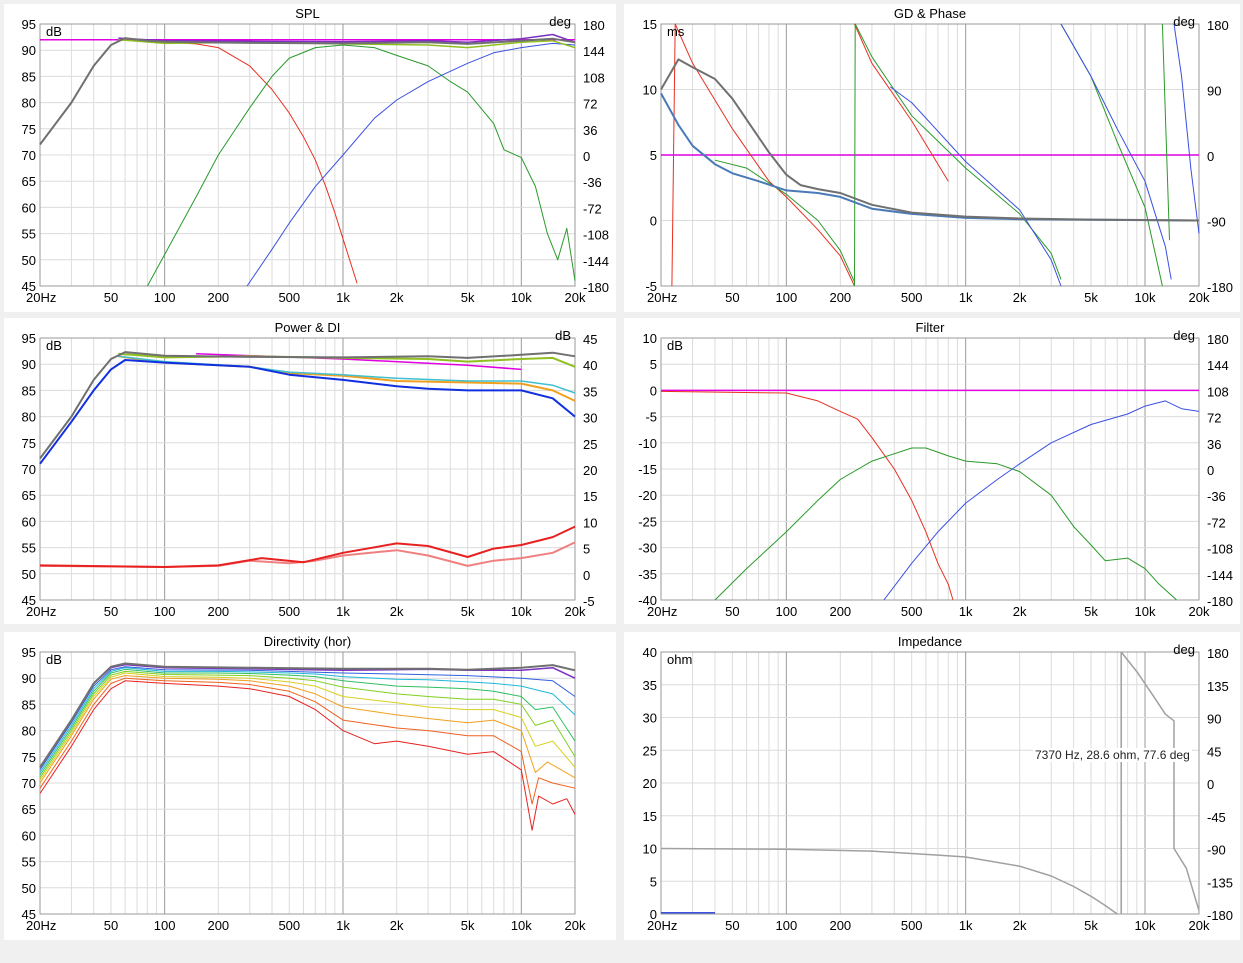 The width and height of the screenshot is (1243, 963). Describe the element at coordinates (560, 21) in the screenshot. I see `y2-unit-label: deg` at that location.